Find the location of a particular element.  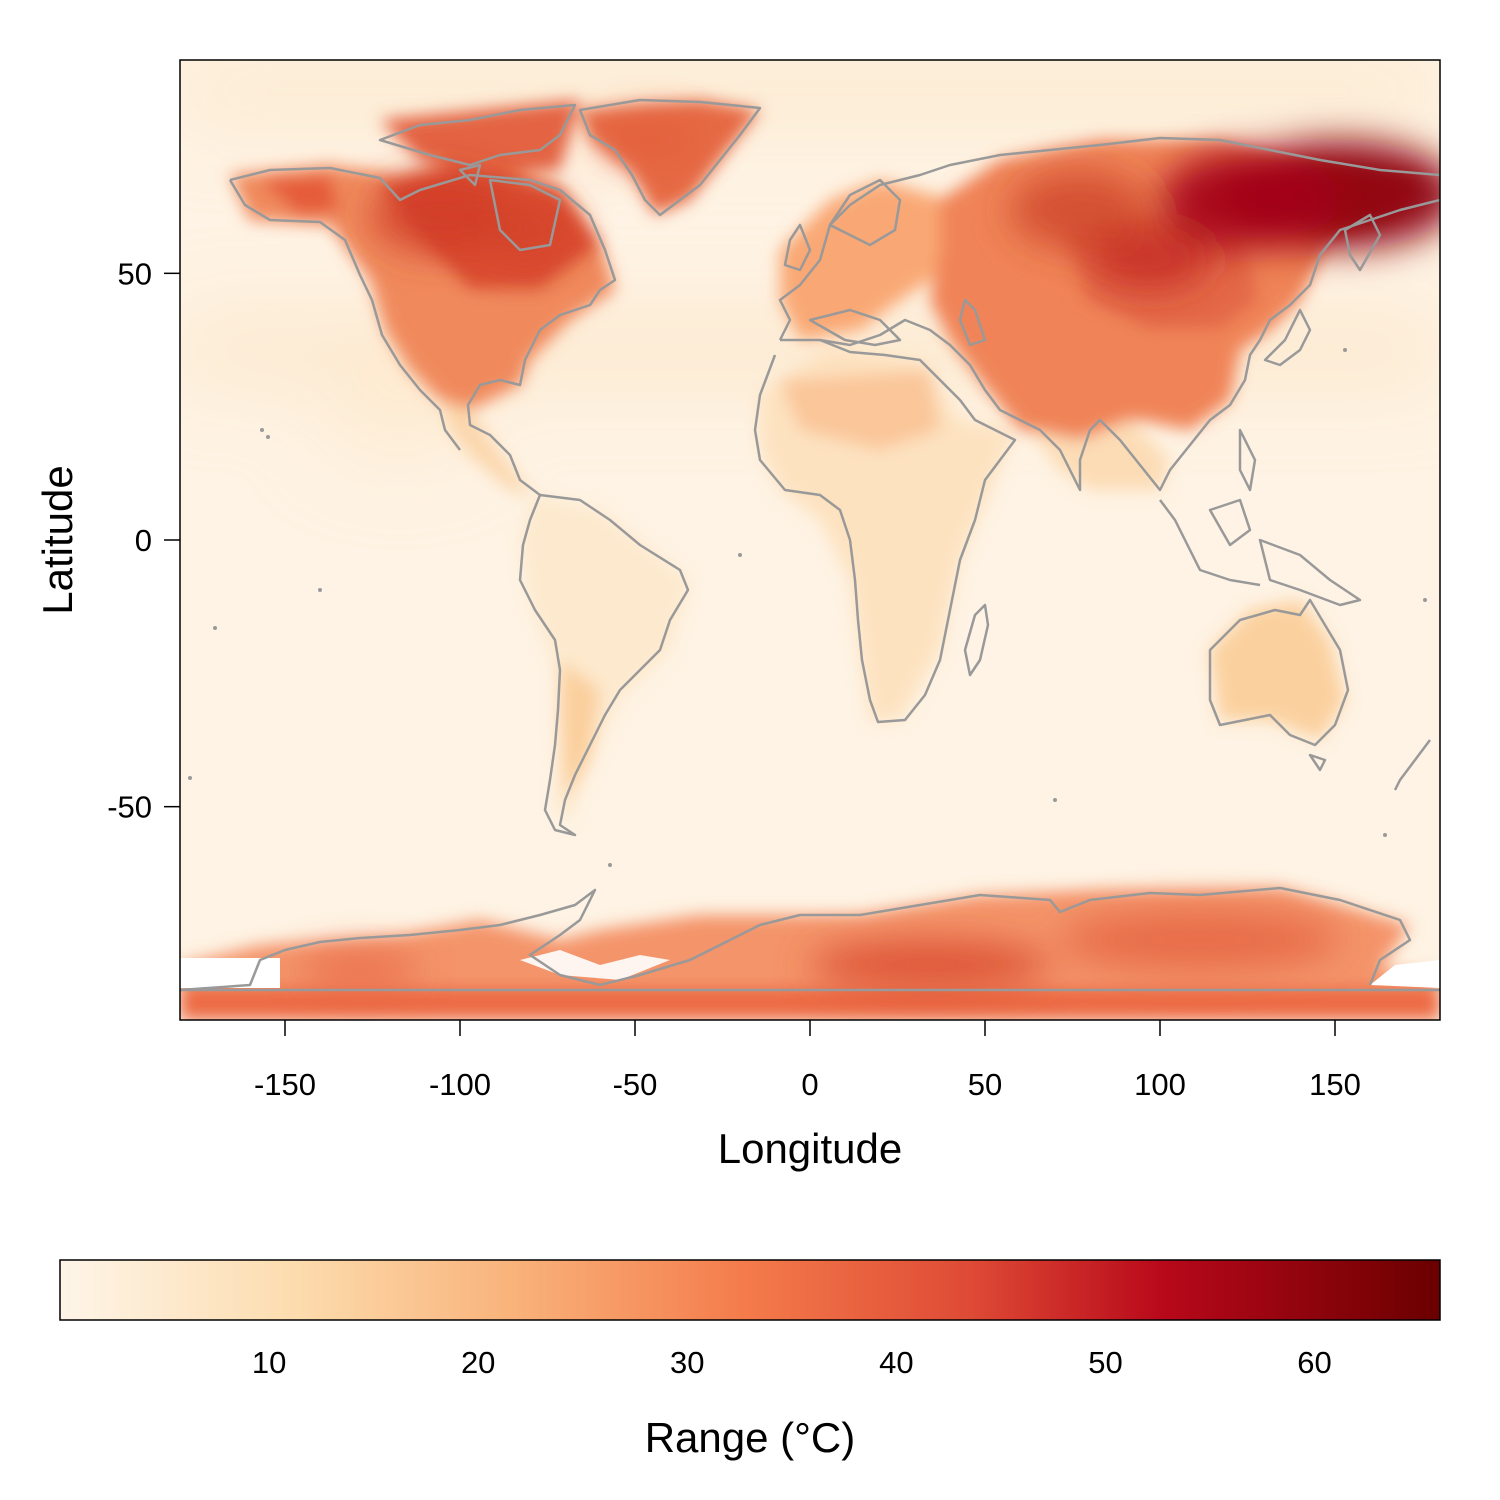

colorbar: 10 20 30 40 50 60 Range (°C) is located at coordinates (750, 1360).